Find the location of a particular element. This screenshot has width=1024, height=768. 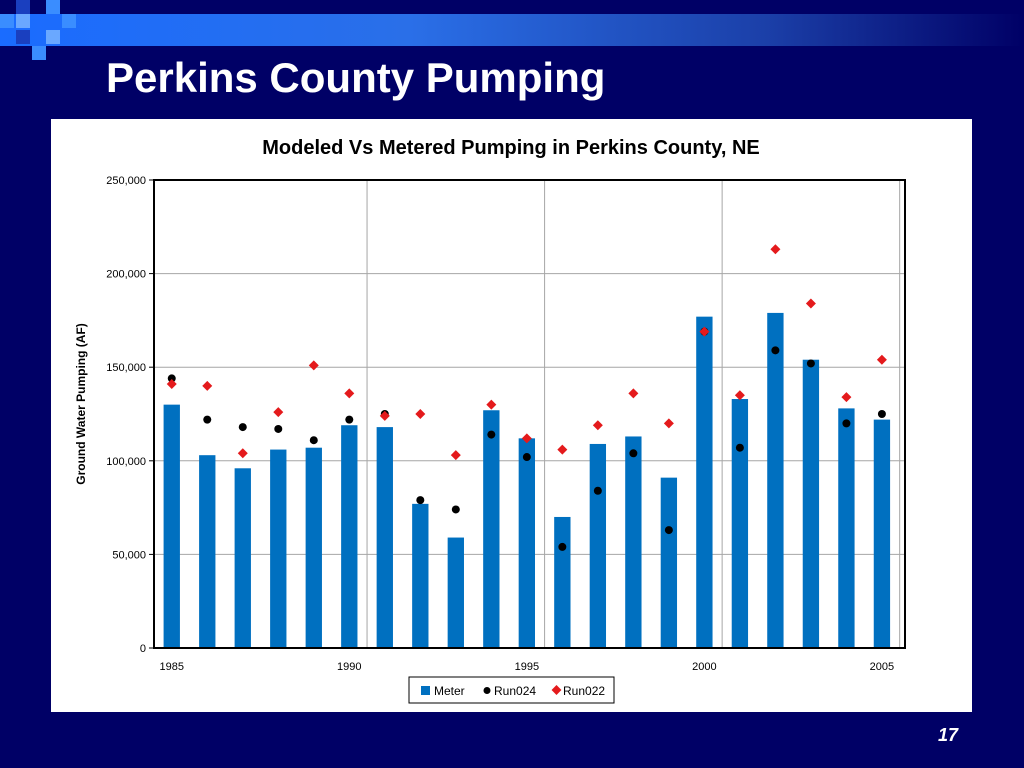

page-number: 17 is located at coordinates (948, 735).